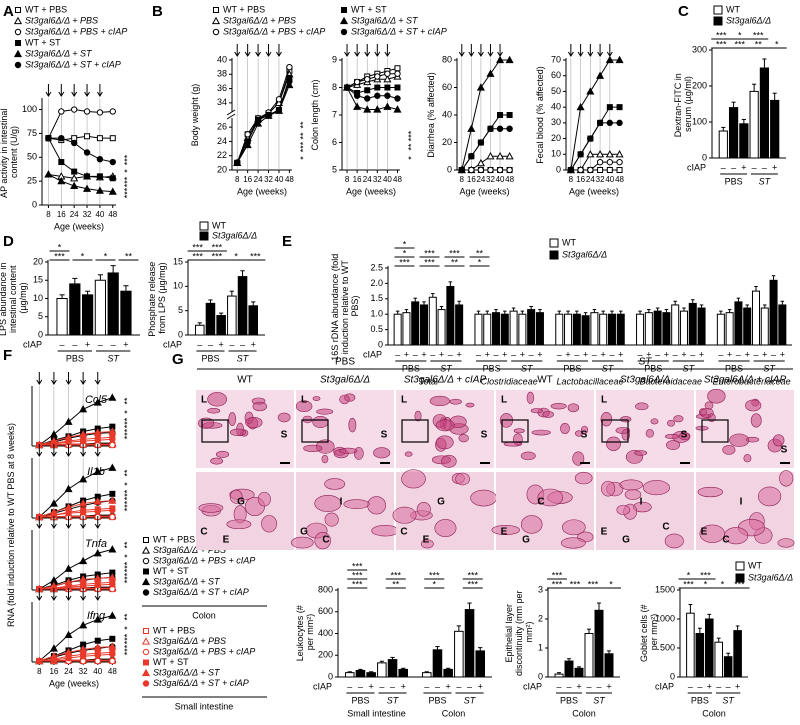 The height and width of the screenshot is (725, 800). I want to click on panel-letter: E, so click(287, 241).